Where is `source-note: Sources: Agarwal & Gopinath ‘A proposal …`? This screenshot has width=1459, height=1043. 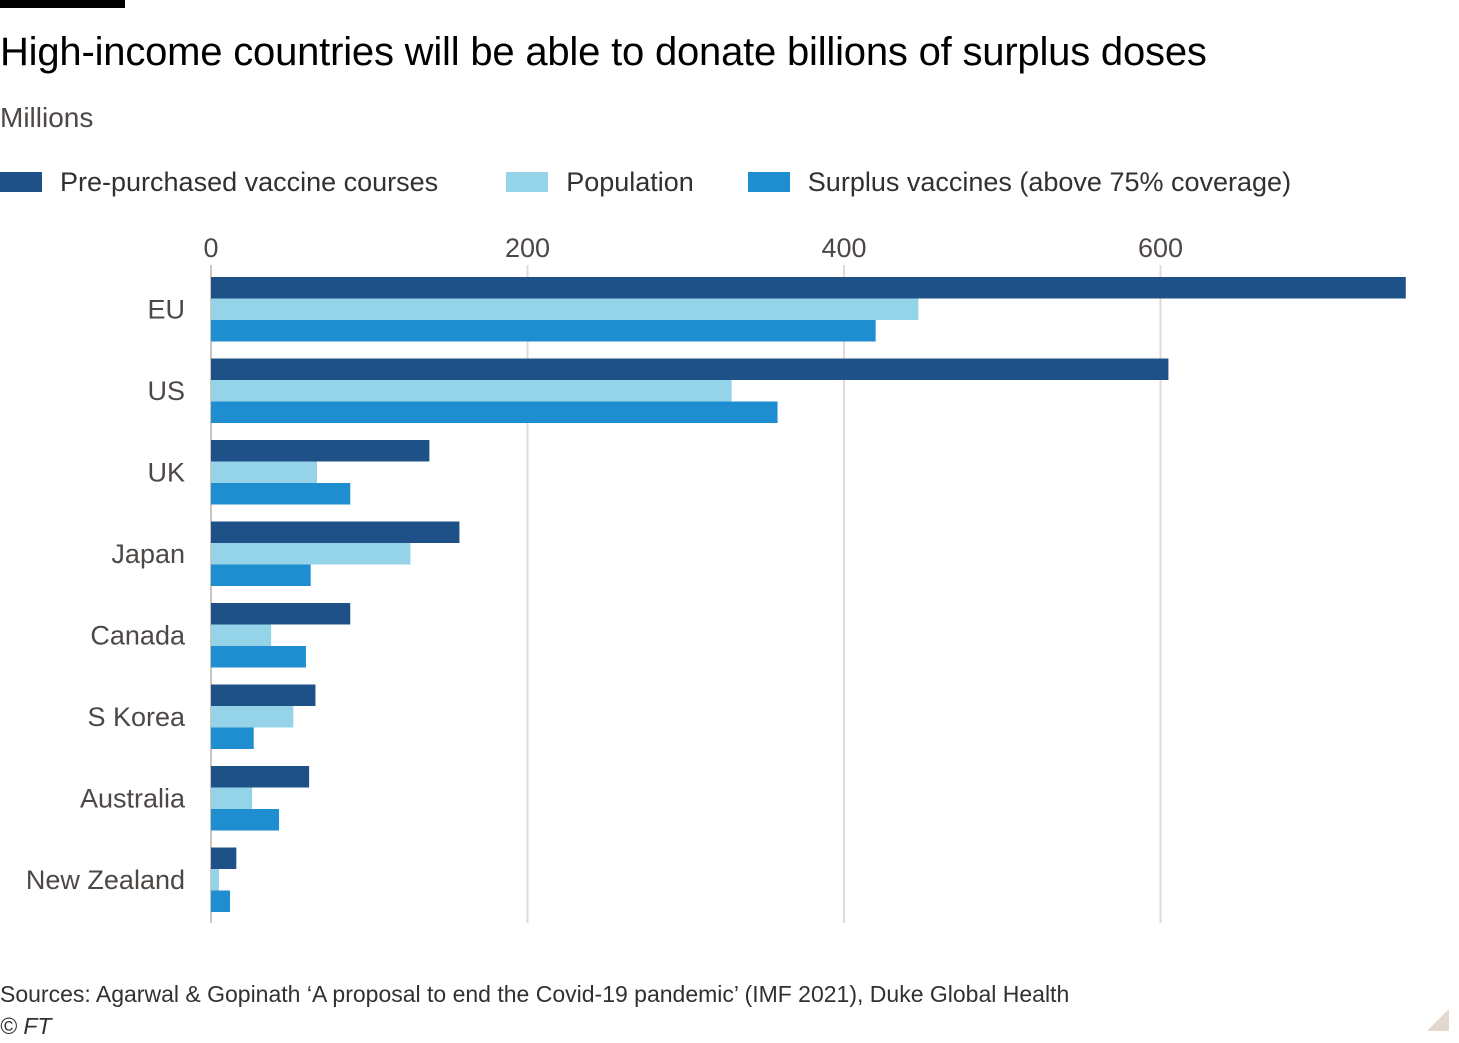
source-note: Sources: Agarwal & Gopinath ‘A proposal … is located at coordinates (535, 994).